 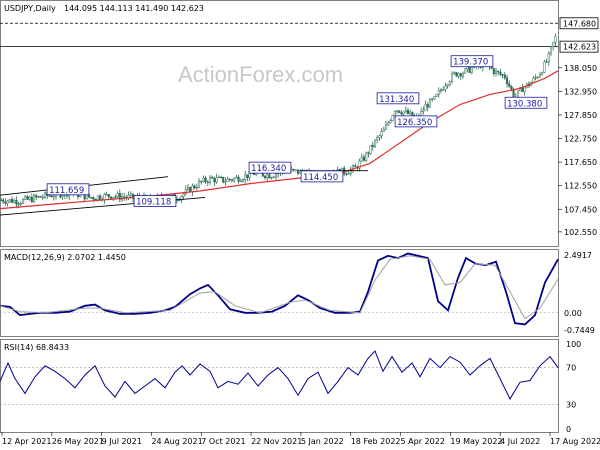 What do you see at coordinates (568, 429) in the screenshot?
I see `rsi-y-tick-label: 0` at bounding box center [568, 429].